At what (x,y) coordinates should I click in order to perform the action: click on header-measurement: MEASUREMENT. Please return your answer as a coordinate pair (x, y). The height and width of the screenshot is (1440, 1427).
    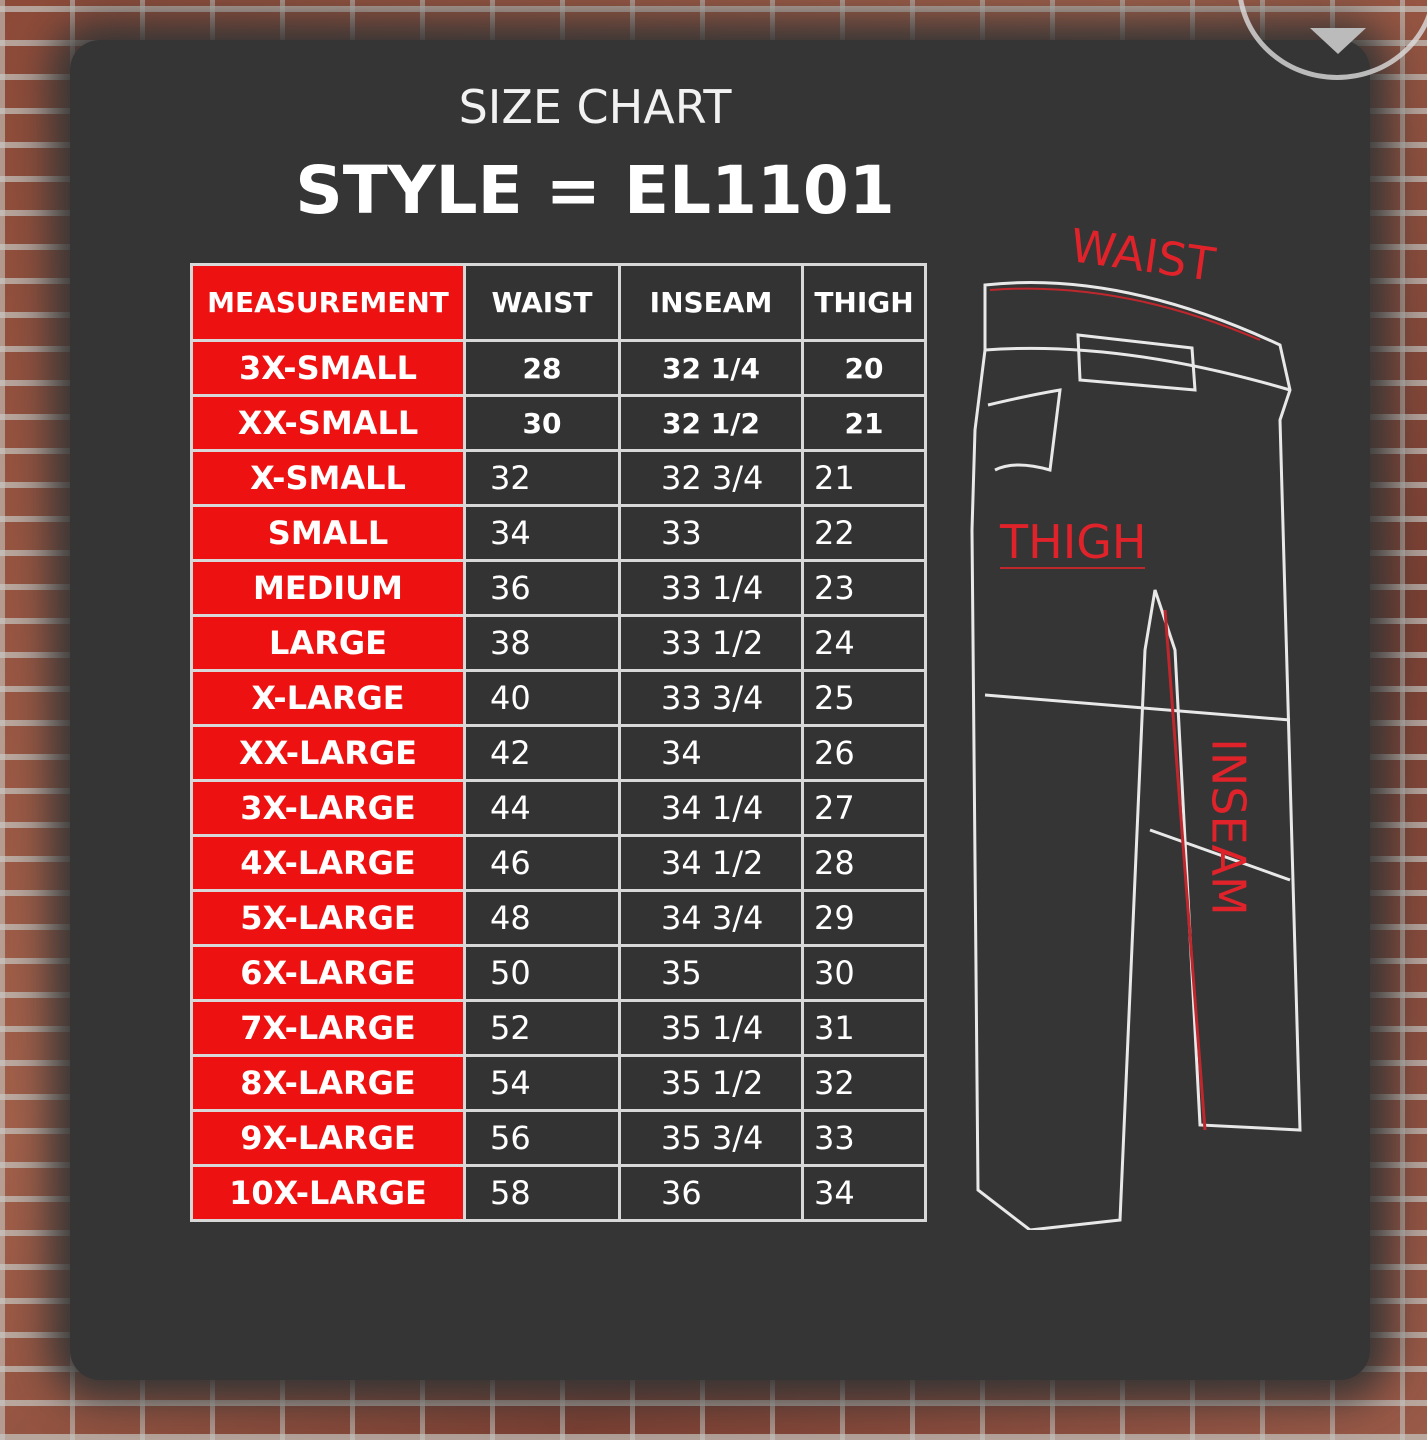
    Looking at the image, I should click on (328, 302).